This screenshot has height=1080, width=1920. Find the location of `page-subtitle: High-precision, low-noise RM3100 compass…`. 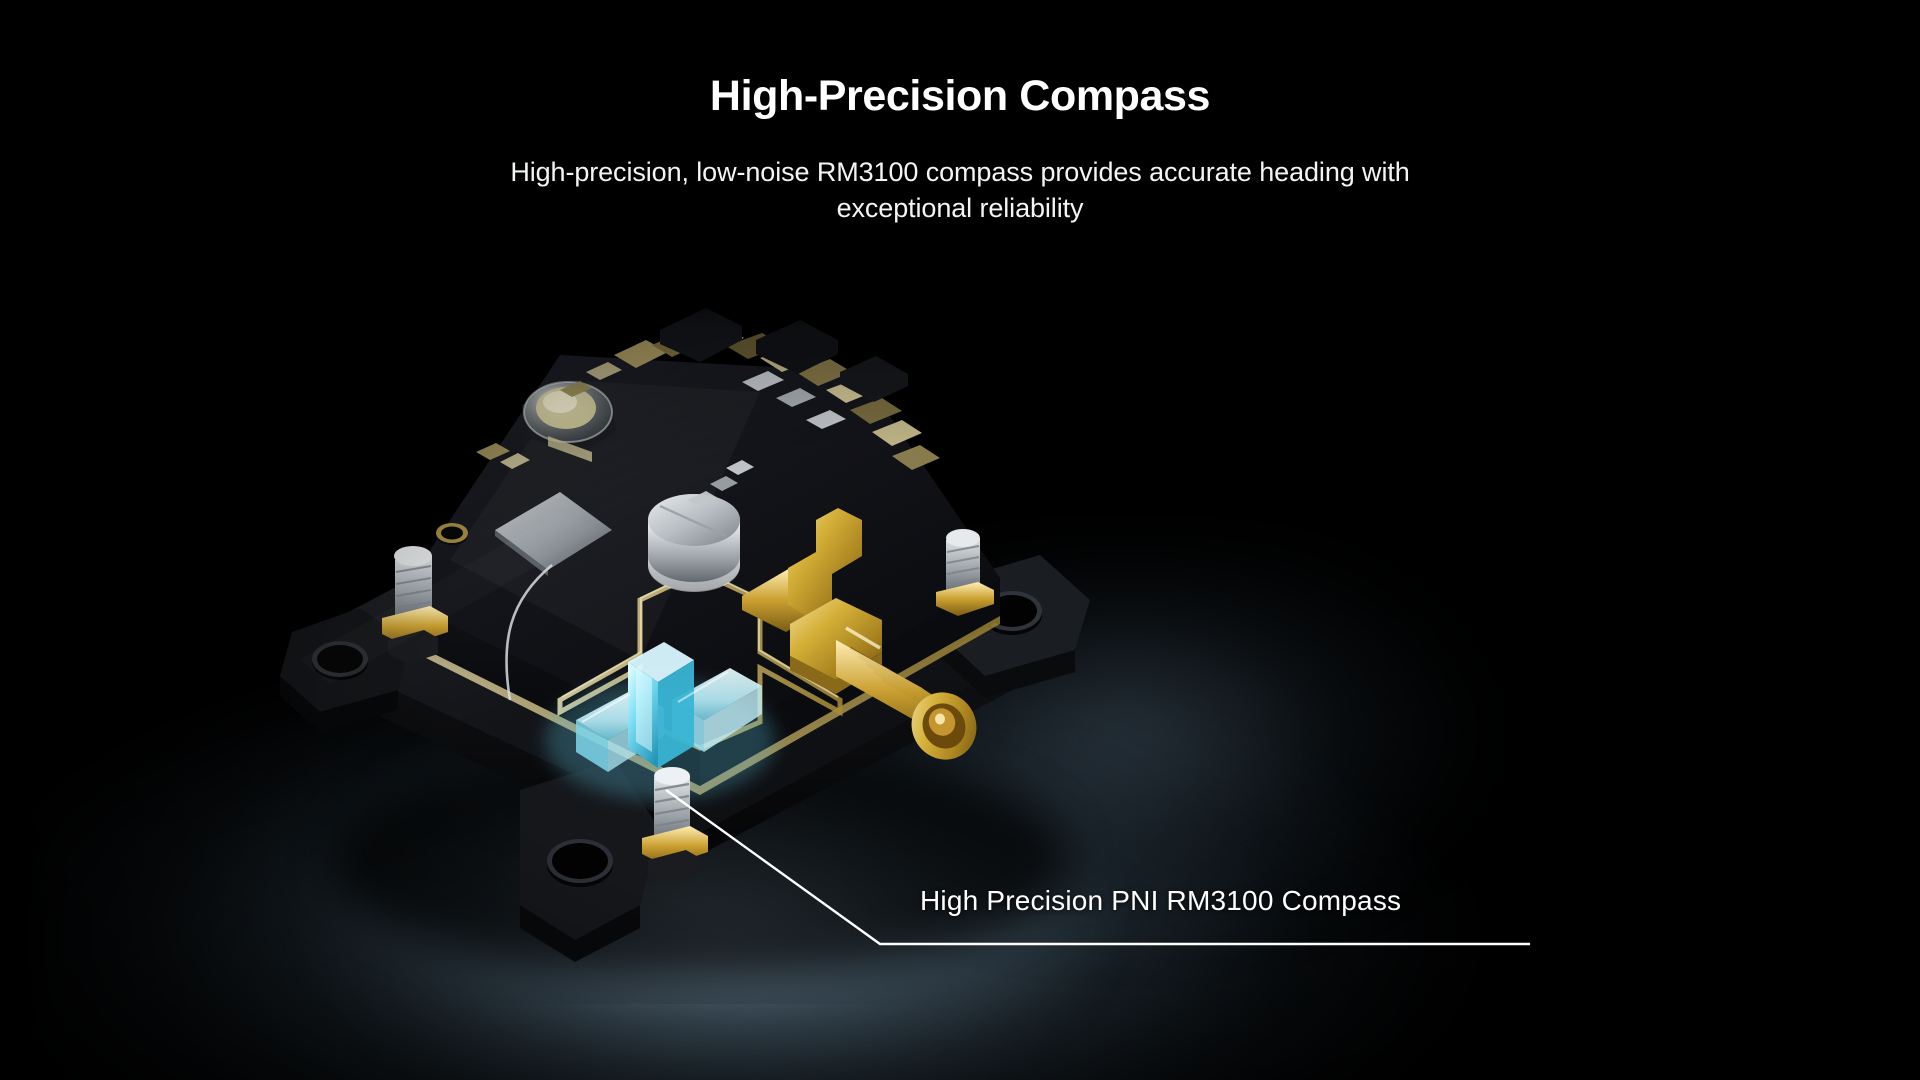

page-subtitle: High-precision, low-noise RM3100 compass… is located at coordinates (960, 190).